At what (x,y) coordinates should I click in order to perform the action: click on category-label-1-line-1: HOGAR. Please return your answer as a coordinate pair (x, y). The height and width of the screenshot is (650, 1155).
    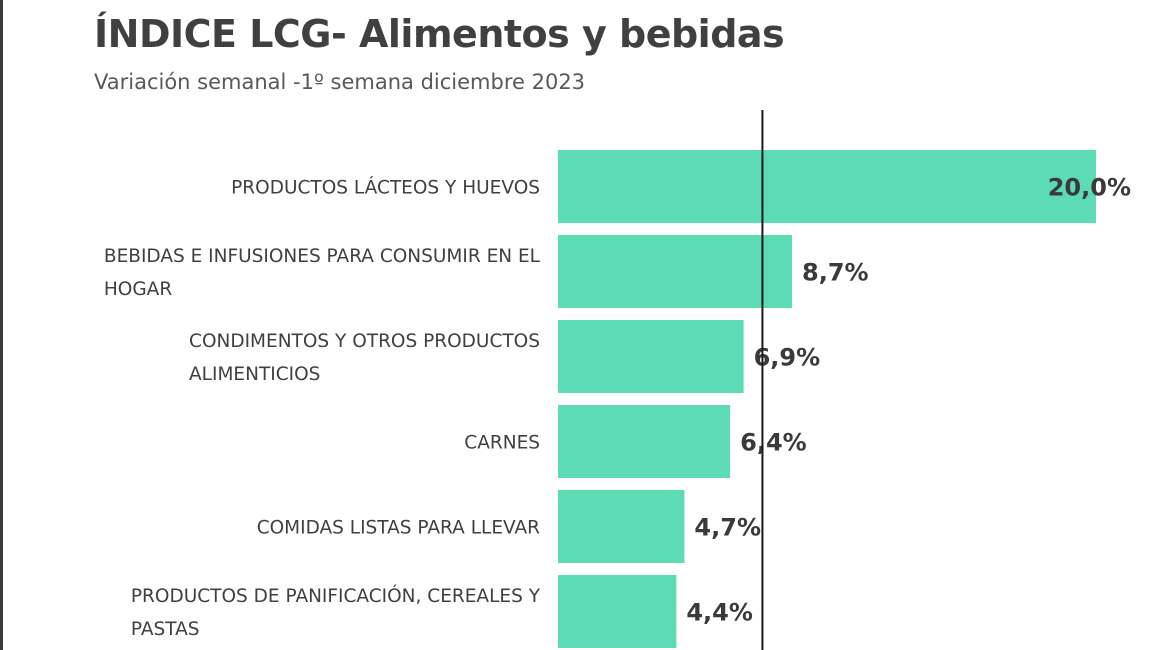
    Looking at the image, I should click on (138, 289).